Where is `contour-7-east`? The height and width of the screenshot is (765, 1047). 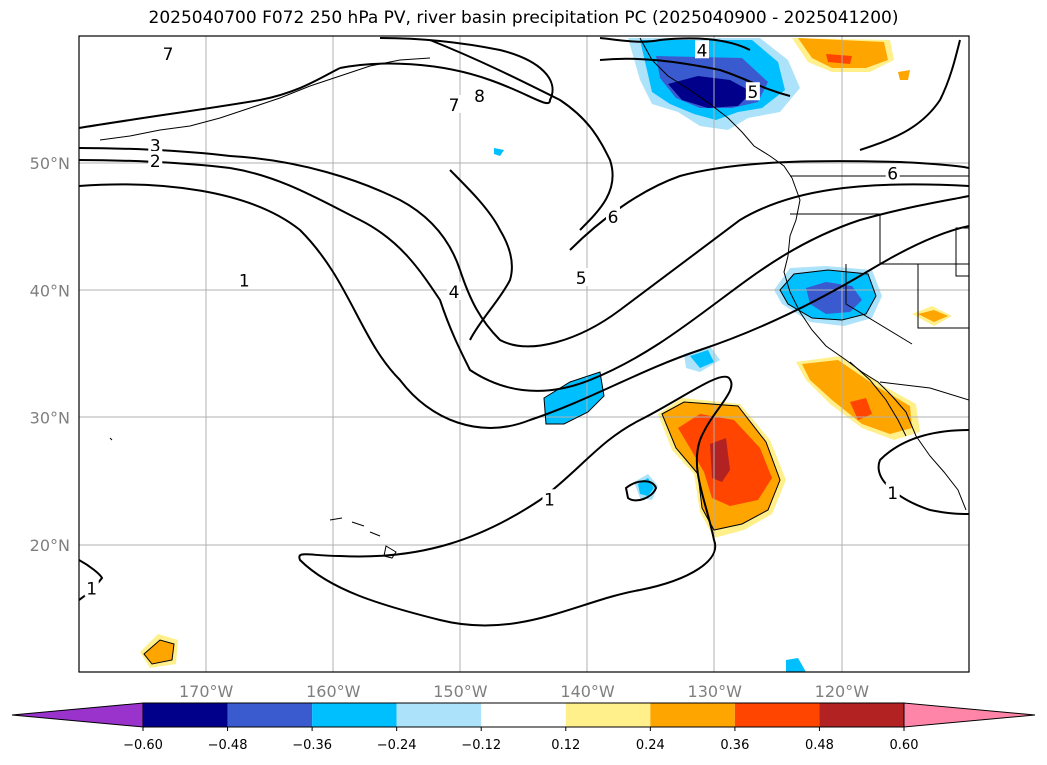 contour-7-east is located at coordinates (521, 135).